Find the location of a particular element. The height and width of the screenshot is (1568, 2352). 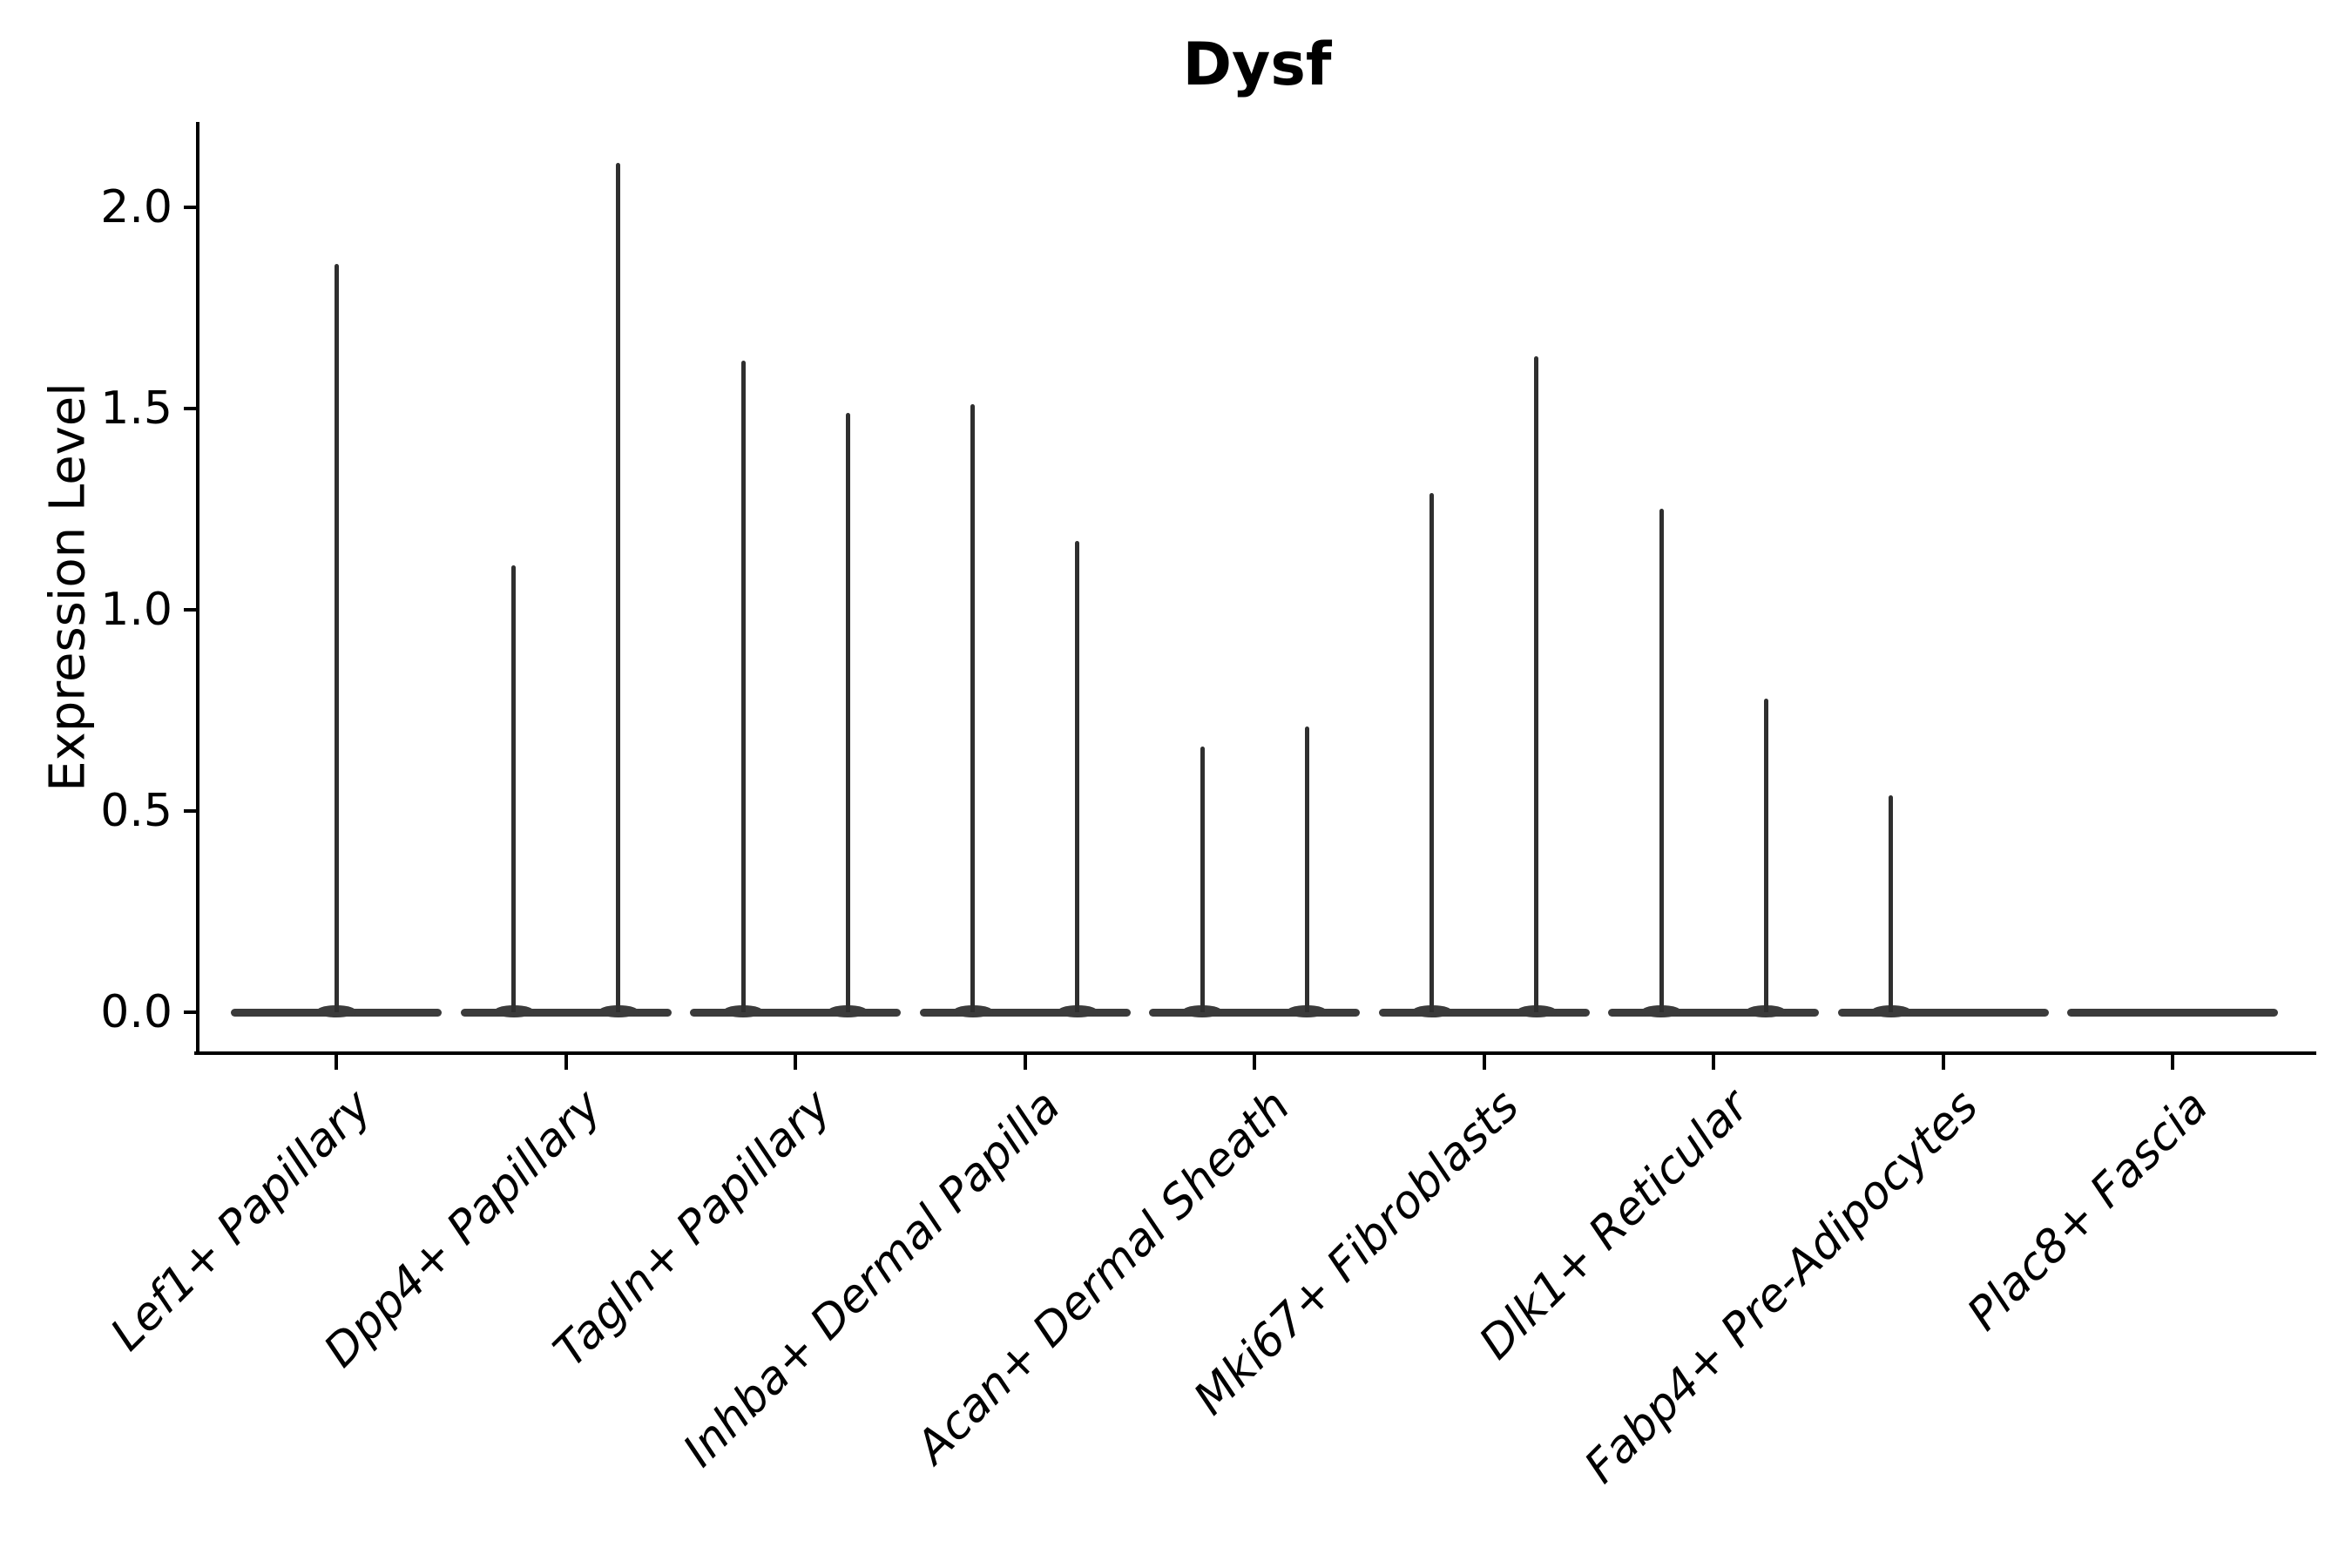

y-tick-label: 0.0 is located at coordinates (136, 1012).